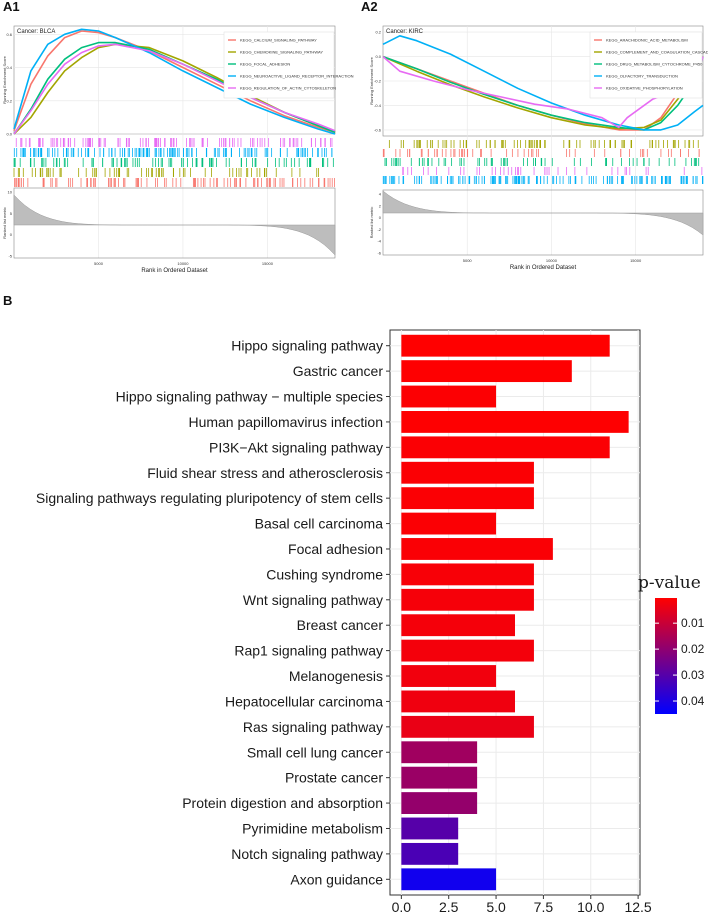  Describe the element at coordinates (336, 676) in the screenshot. I see `category-label: Melanogenesis` at that location.